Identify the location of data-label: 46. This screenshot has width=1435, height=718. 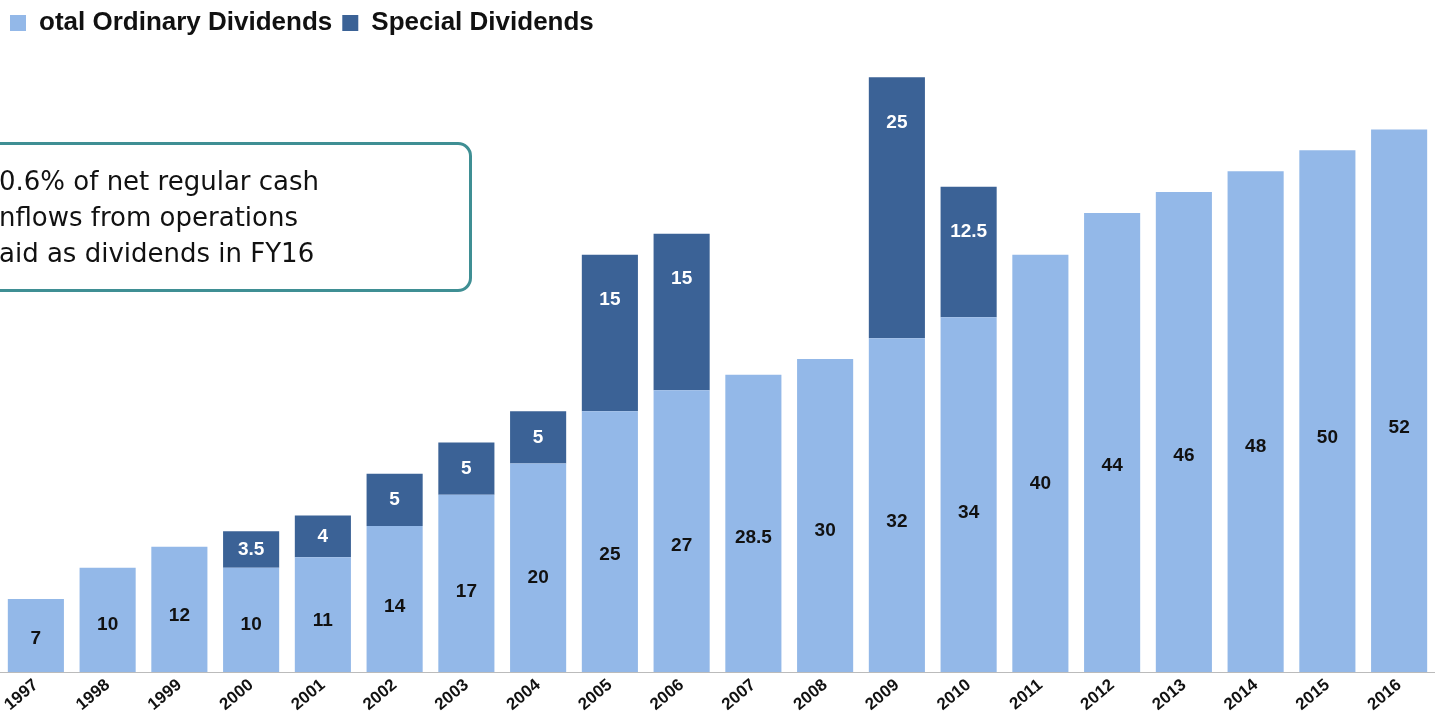
(1184, 455).